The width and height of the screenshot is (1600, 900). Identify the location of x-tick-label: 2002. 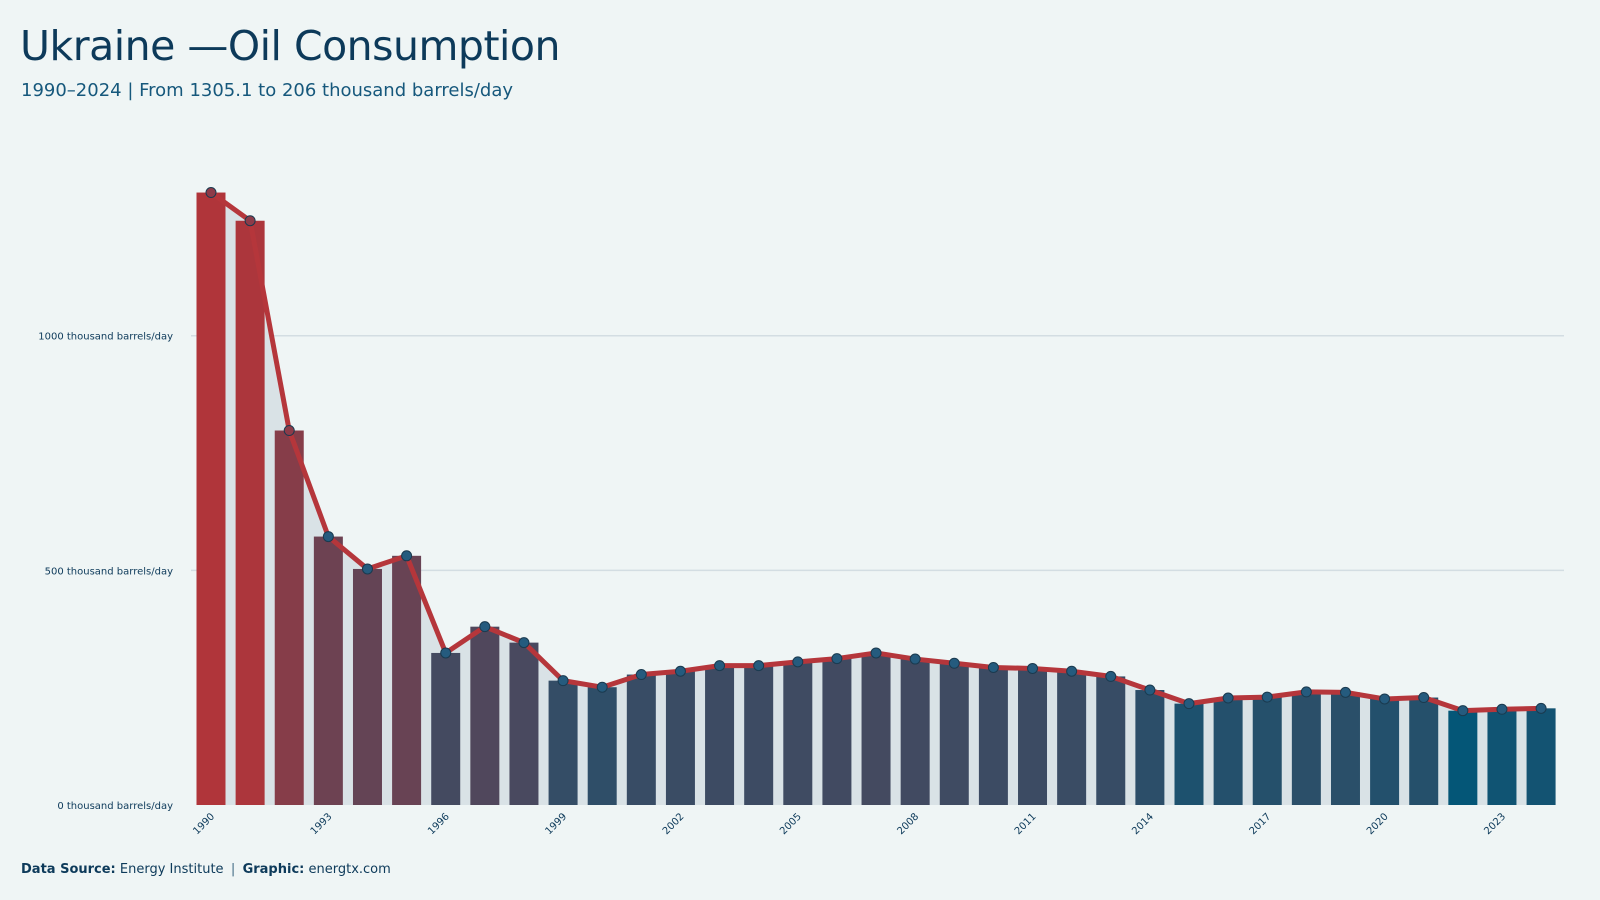
(674, 824).